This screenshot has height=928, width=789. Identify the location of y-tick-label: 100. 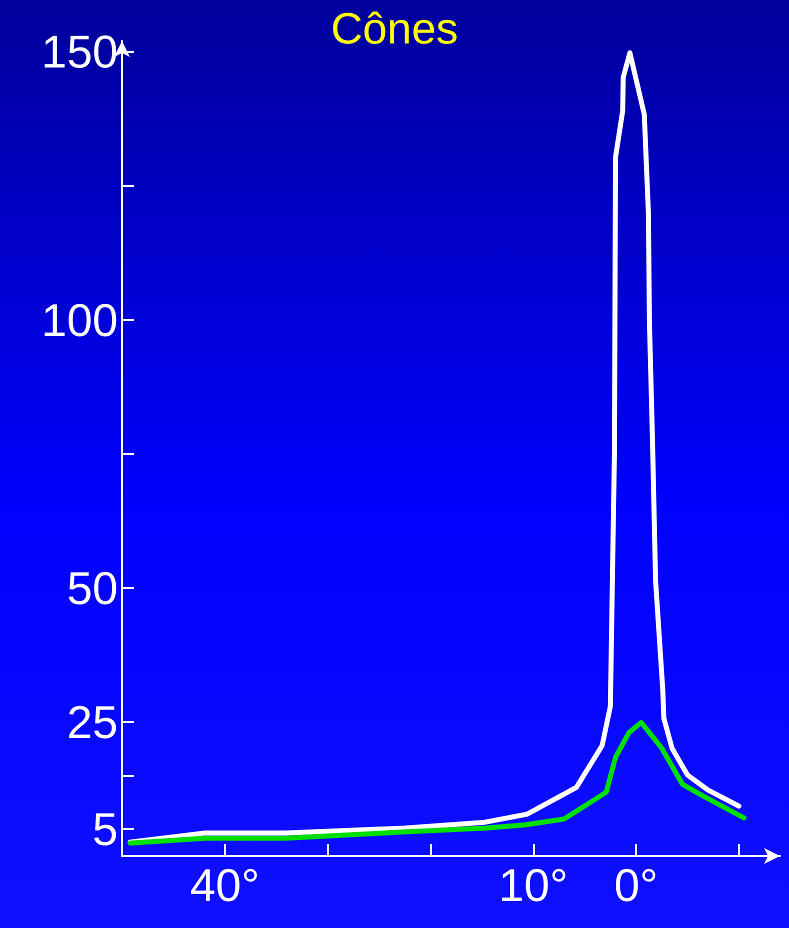
(79, 320).